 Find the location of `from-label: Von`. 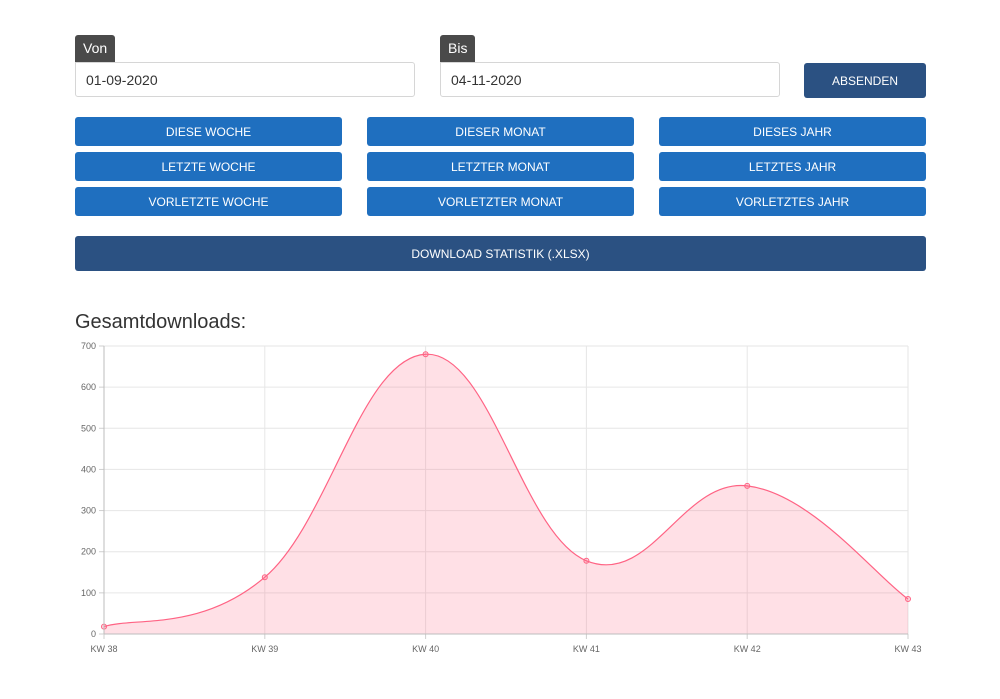

from-label: Von is located at coordinates (95, 48).